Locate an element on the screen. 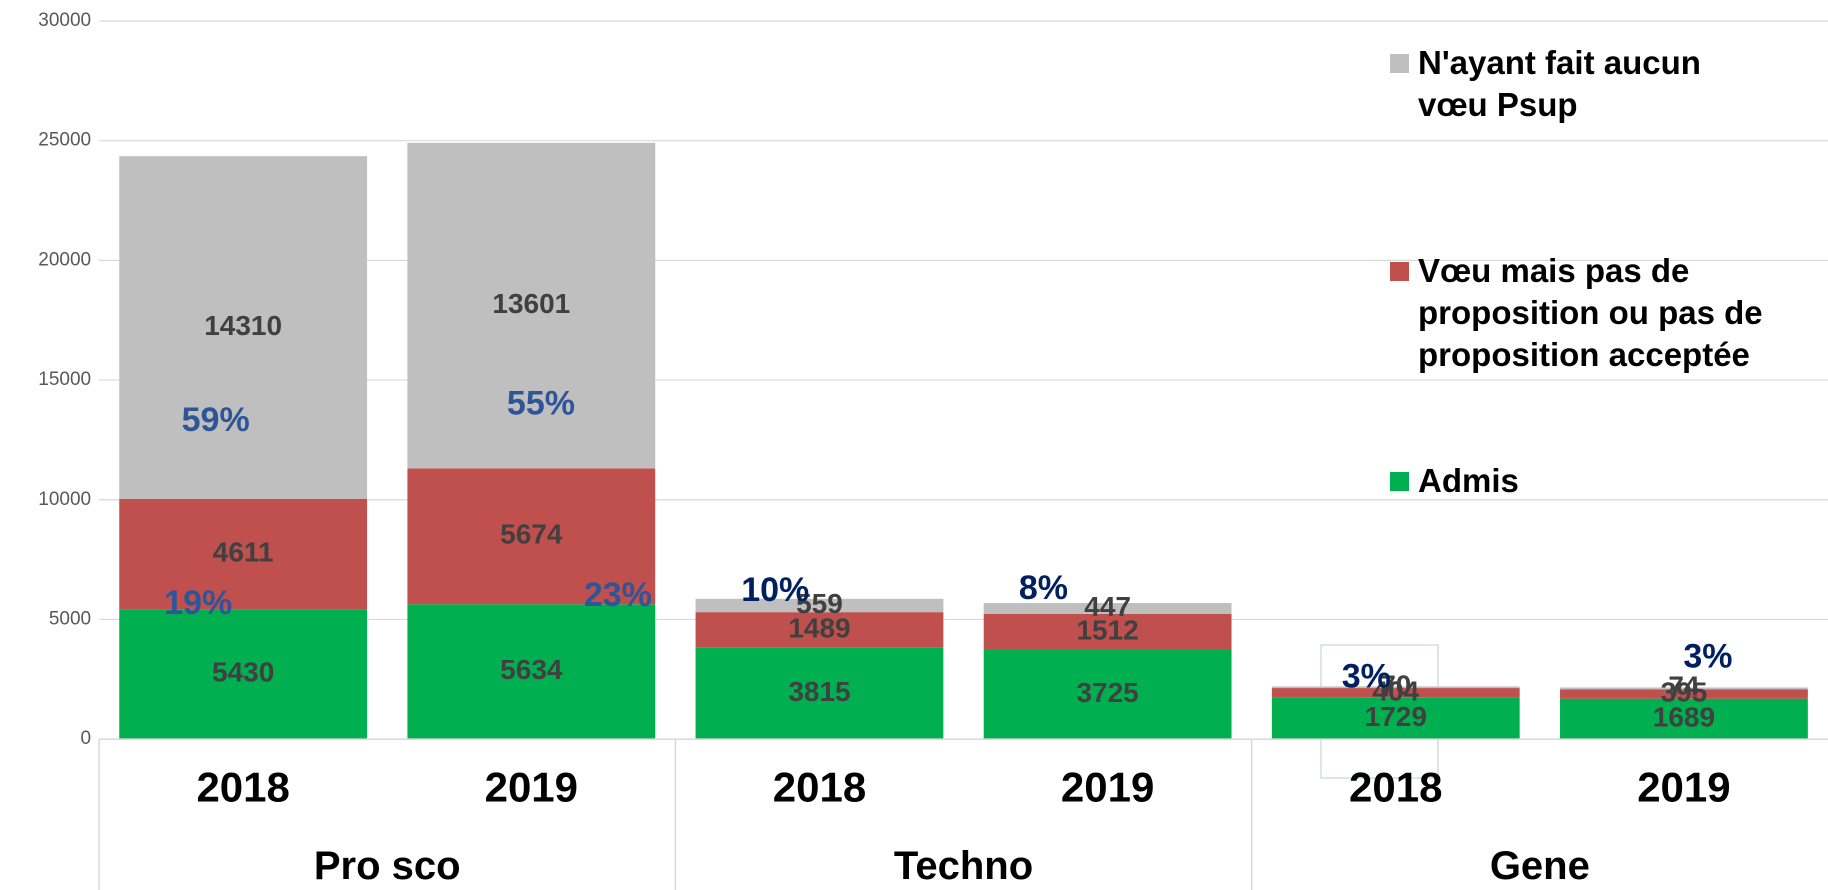 The height and width of the screenshot is (890, 1828). data-label: 5430 is located at coordinates (243, 672).